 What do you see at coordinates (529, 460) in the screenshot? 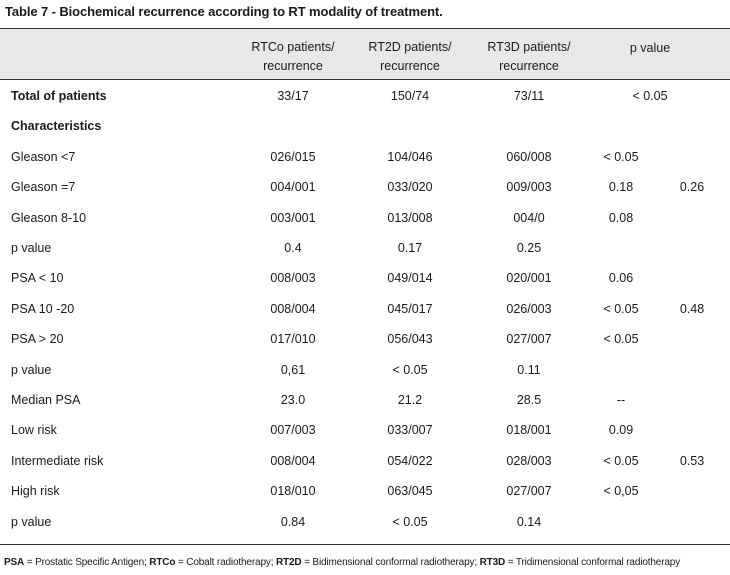
I see `cell-rt3d: 028/003` at bounding box center [529, 460].